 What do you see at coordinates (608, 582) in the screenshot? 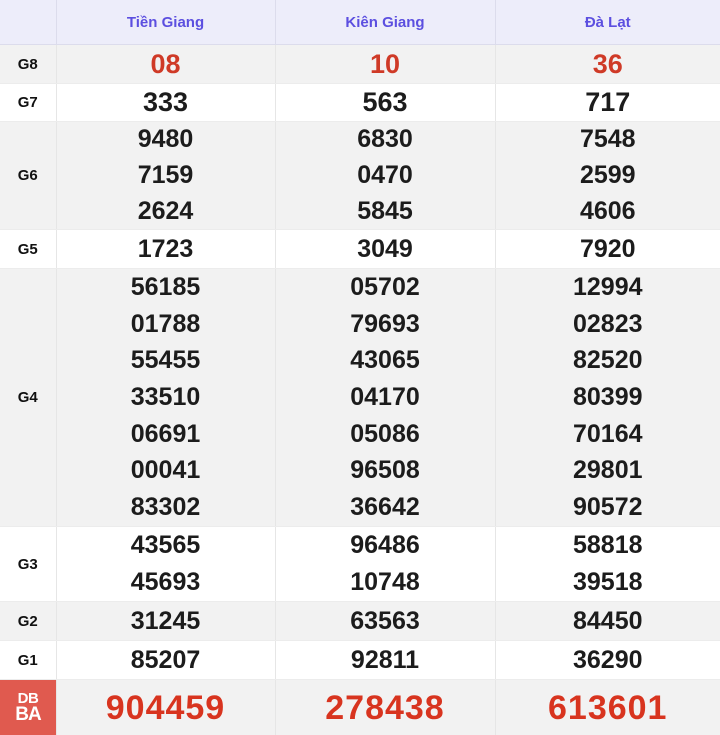
I see `prize-number: 39518` at bounding box center [608, 582].